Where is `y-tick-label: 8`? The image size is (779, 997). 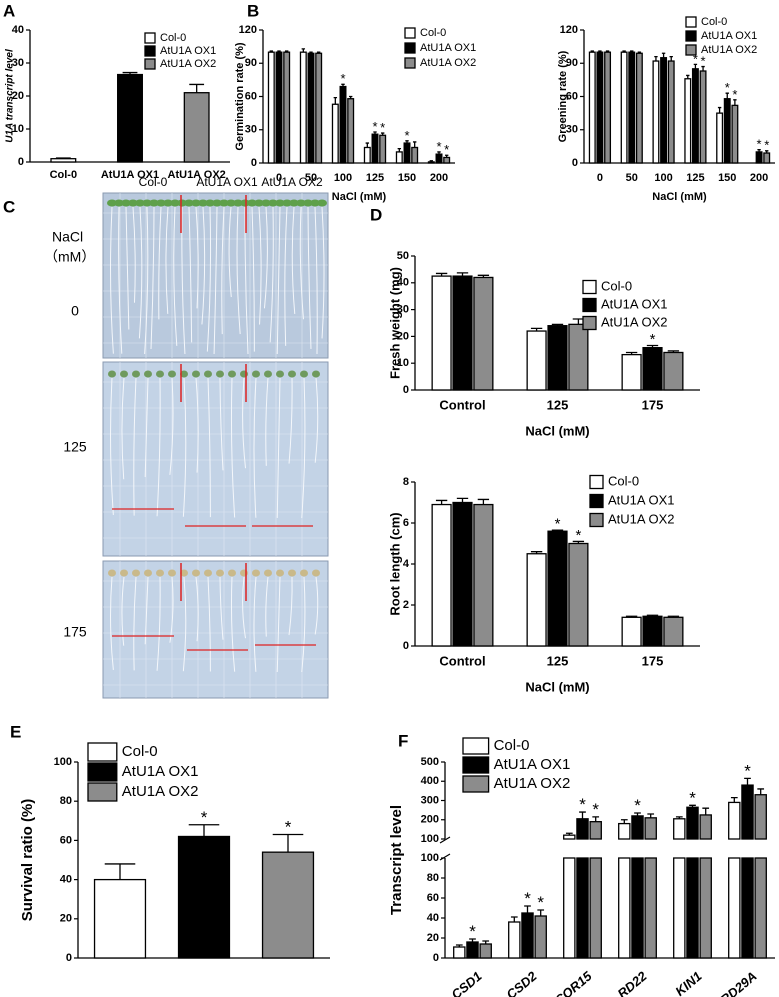 y-tick-label: 8 is located at coordinates (406, 482).